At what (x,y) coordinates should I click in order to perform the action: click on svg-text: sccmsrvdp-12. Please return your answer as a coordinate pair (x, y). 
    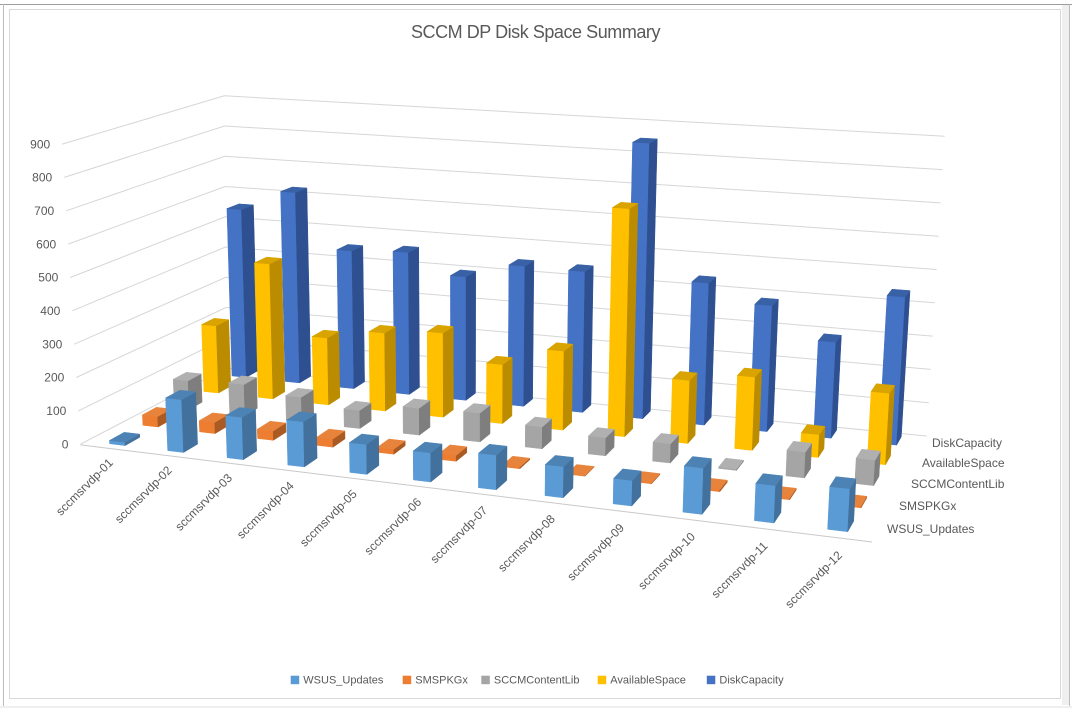
    Looking at the image, I should click on (813, 579).